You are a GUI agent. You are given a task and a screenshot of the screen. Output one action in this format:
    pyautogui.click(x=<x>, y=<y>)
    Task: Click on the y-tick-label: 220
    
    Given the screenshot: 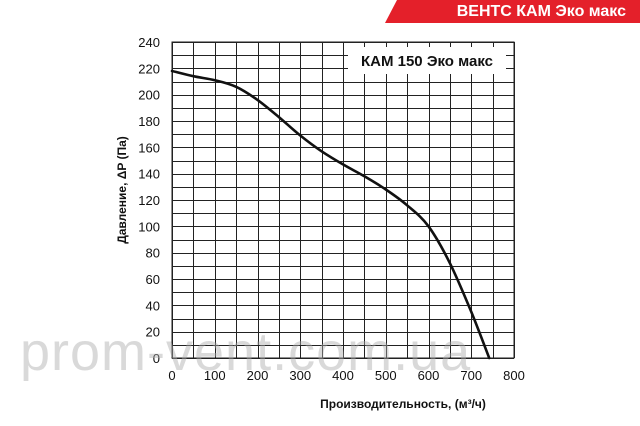 What is the action you would take?
    pyautogui.click(x=149, y=68)
    